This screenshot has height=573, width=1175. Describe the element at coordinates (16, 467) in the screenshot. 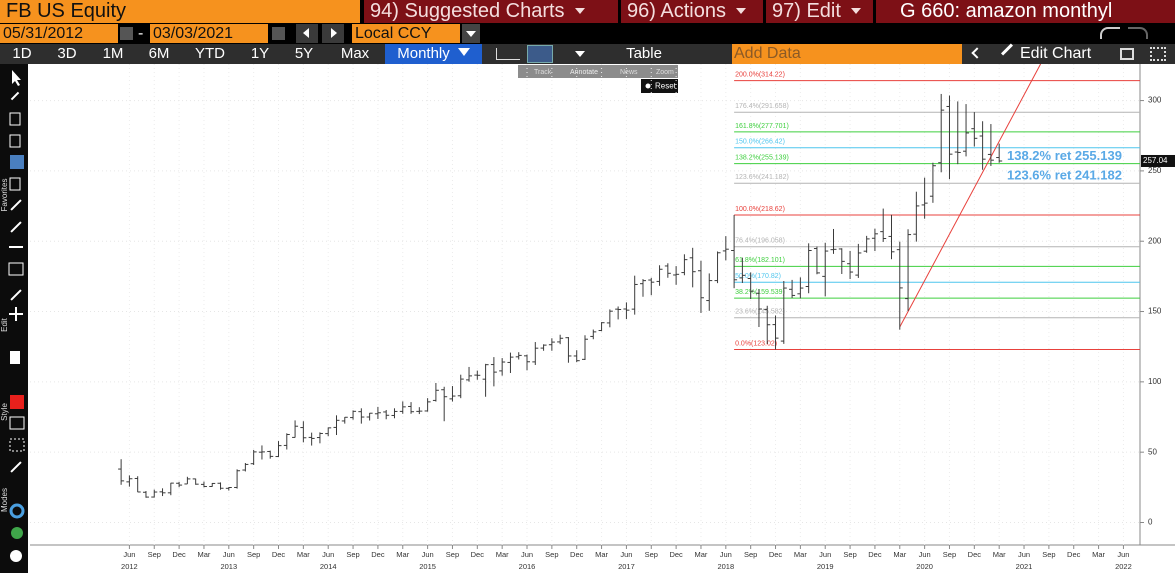

I see `dash-icon` at that location.